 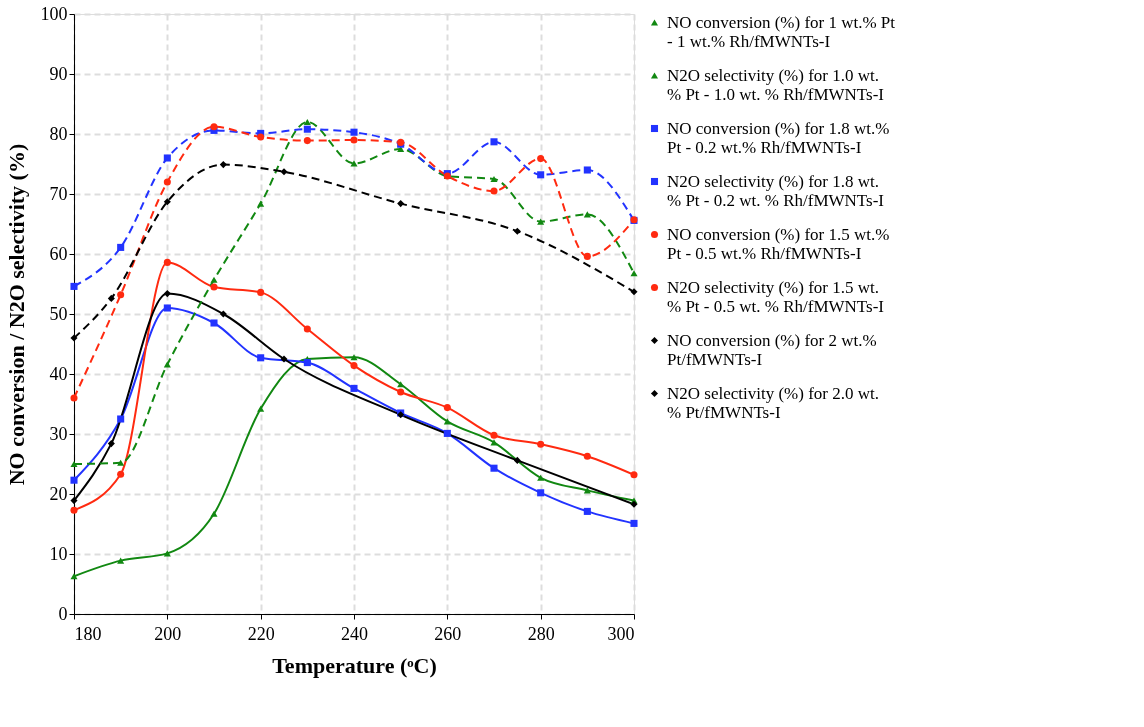 I want to click on x-tick-label: 200, so click(x=168, y=633).